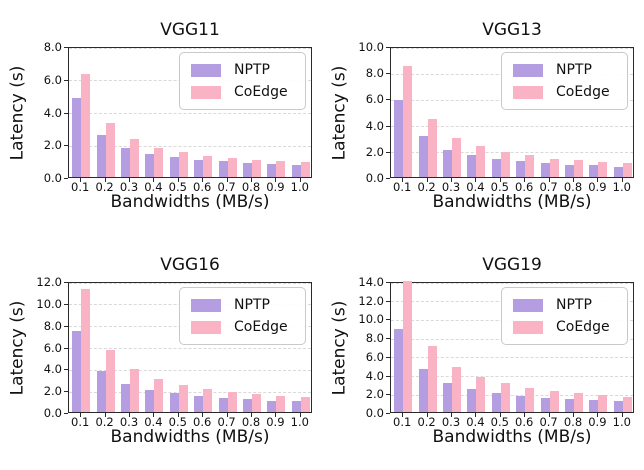 The image size is (644, 470). What do you see at coordinates (242, 81) in the screenshot?
I see `legend: NPTP CoEdge` at bounding box center [242, 81].